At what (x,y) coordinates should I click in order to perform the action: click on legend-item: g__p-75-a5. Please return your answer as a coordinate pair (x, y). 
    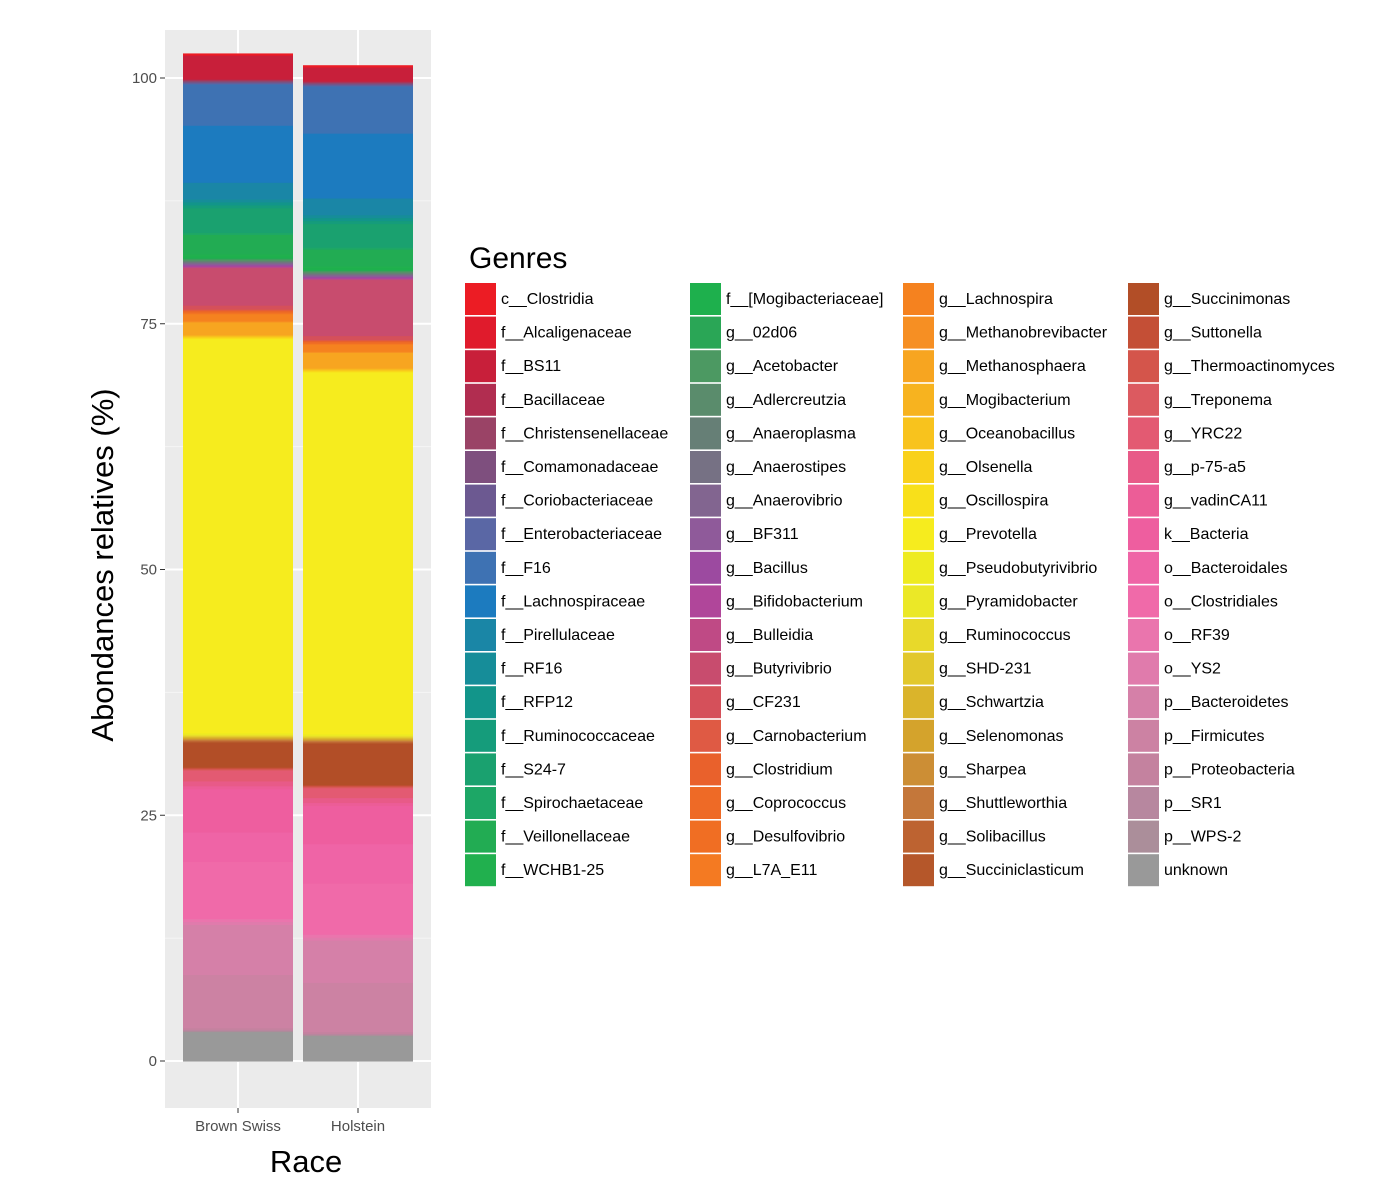
    Looking at the image, I should click on (1187, 467).